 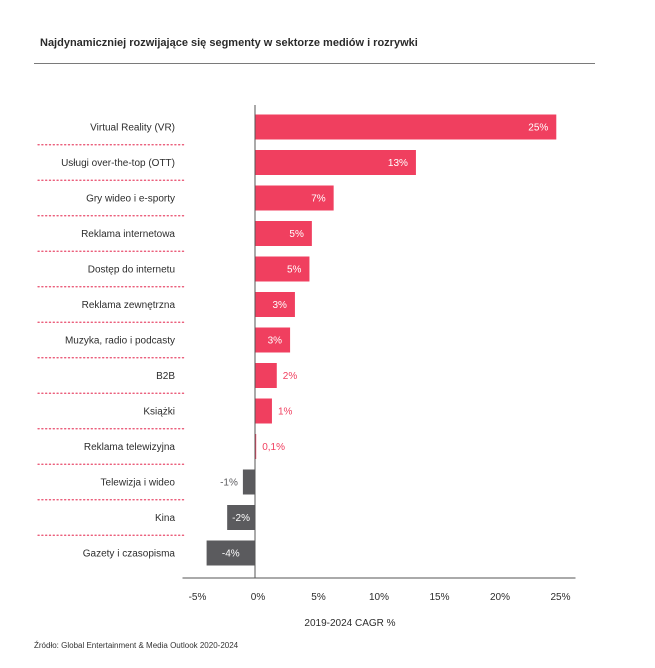 What do you see at coordinates (349, 623) in the screenshot?
I see `x-axis-title: 2019-2024 CAGR %` at bounding box center [349, 623].